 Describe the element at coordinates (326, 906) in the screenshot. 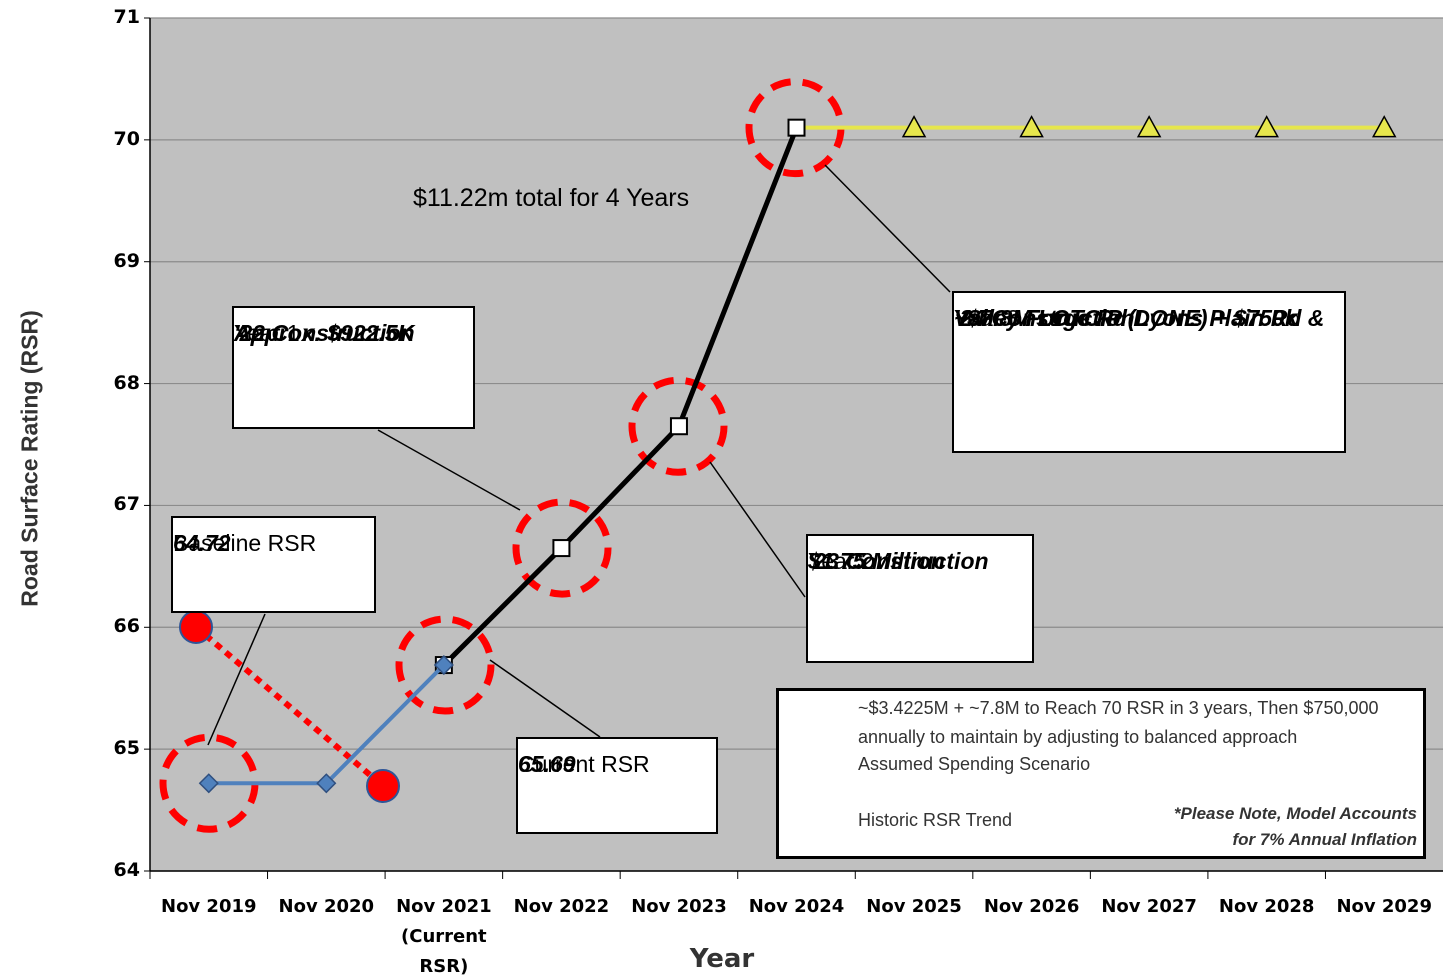

I see `x-tick-label: Nov 2020` at that location.